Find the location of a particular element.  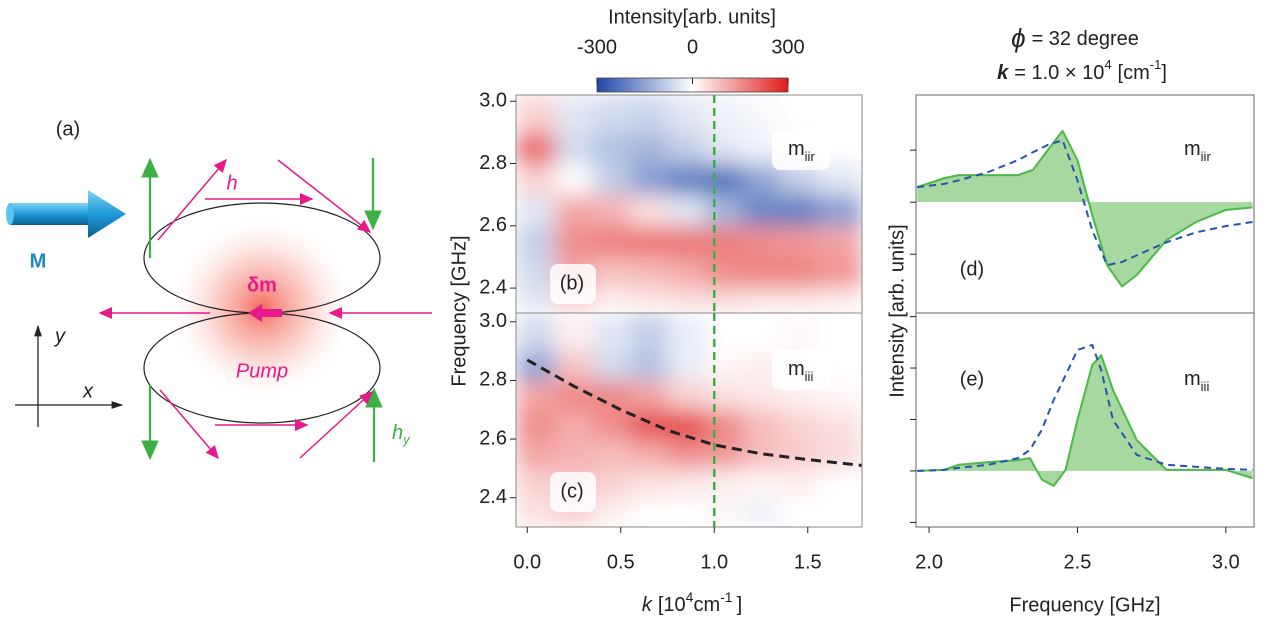

title-part: [cm is located at coordinates (1134, 73).